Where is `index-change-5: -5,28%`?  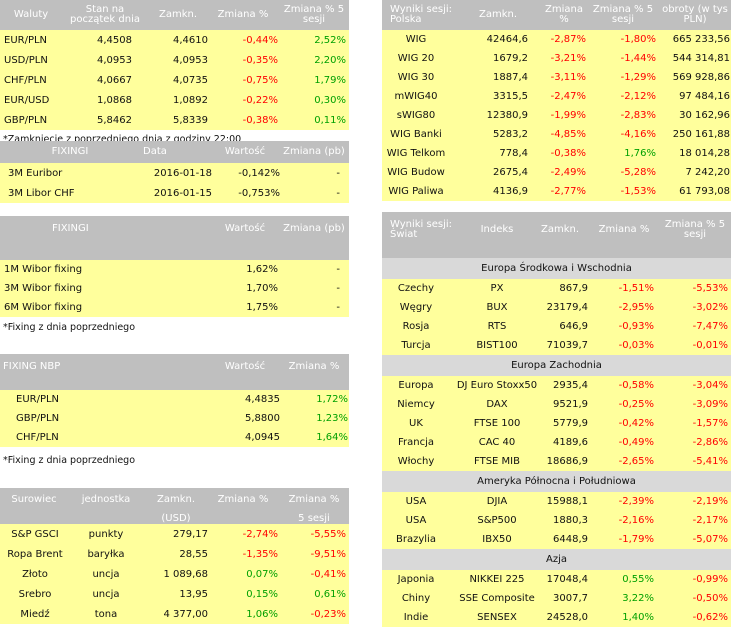
index-change-5: -5,28% is located at coordinates (638, 172).